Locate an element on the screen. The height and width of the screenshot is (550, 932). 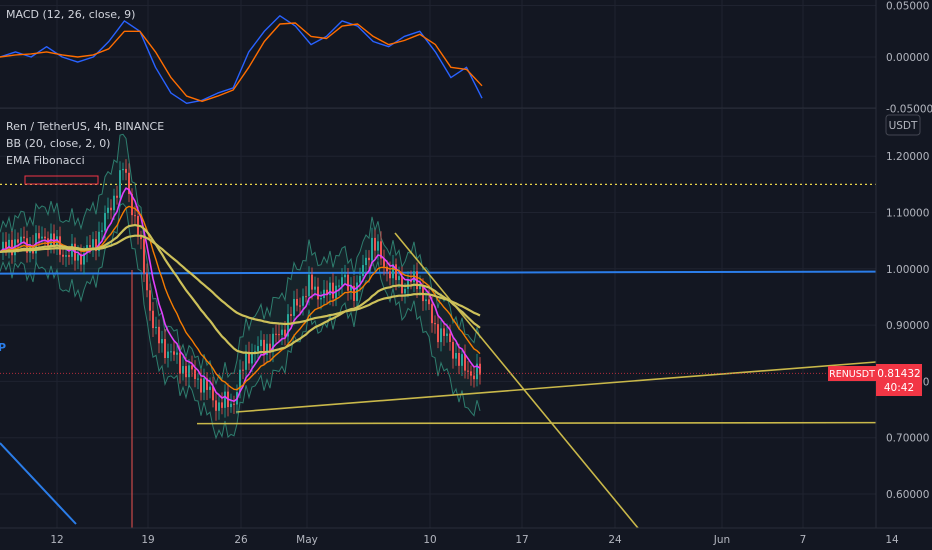
time-tick-label: May is located at coordinates (307, 540).